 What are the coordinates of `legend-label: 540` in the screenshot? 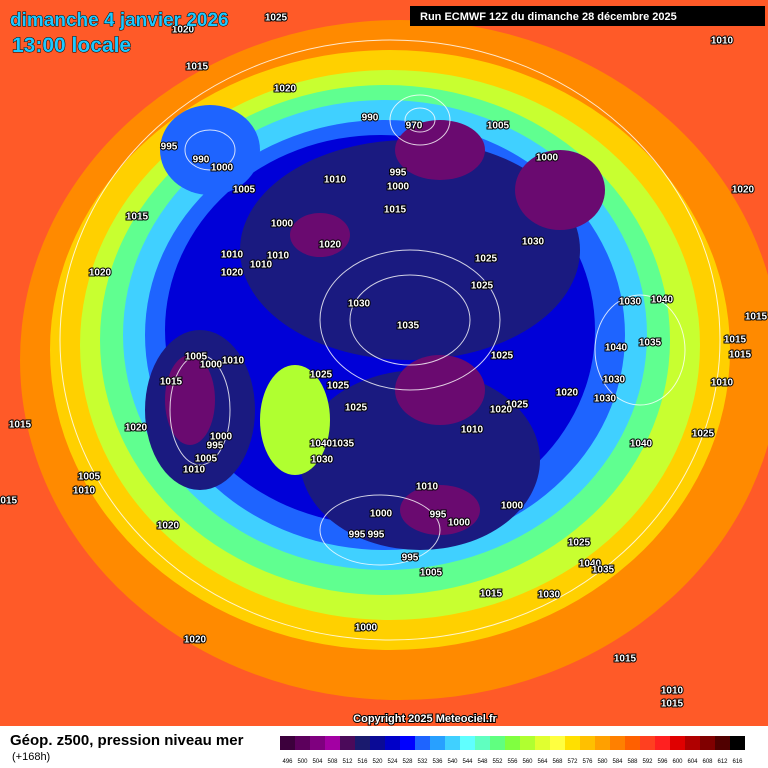 It's located at (452, 762).